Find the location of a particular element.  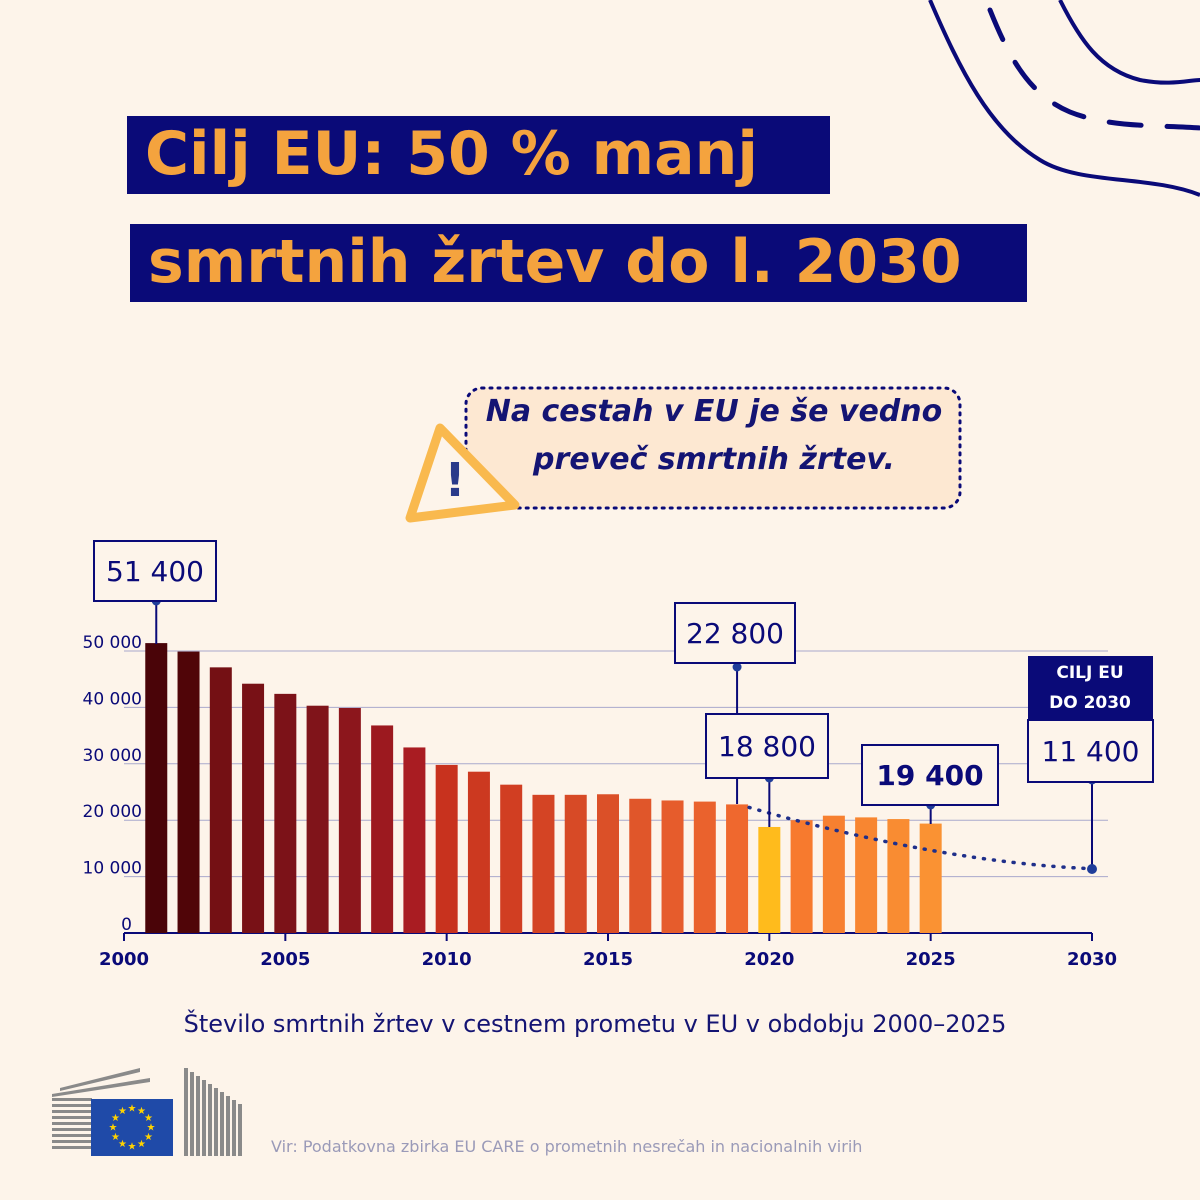

x-tick-label: 2025 is located at coordinates (931, 959).